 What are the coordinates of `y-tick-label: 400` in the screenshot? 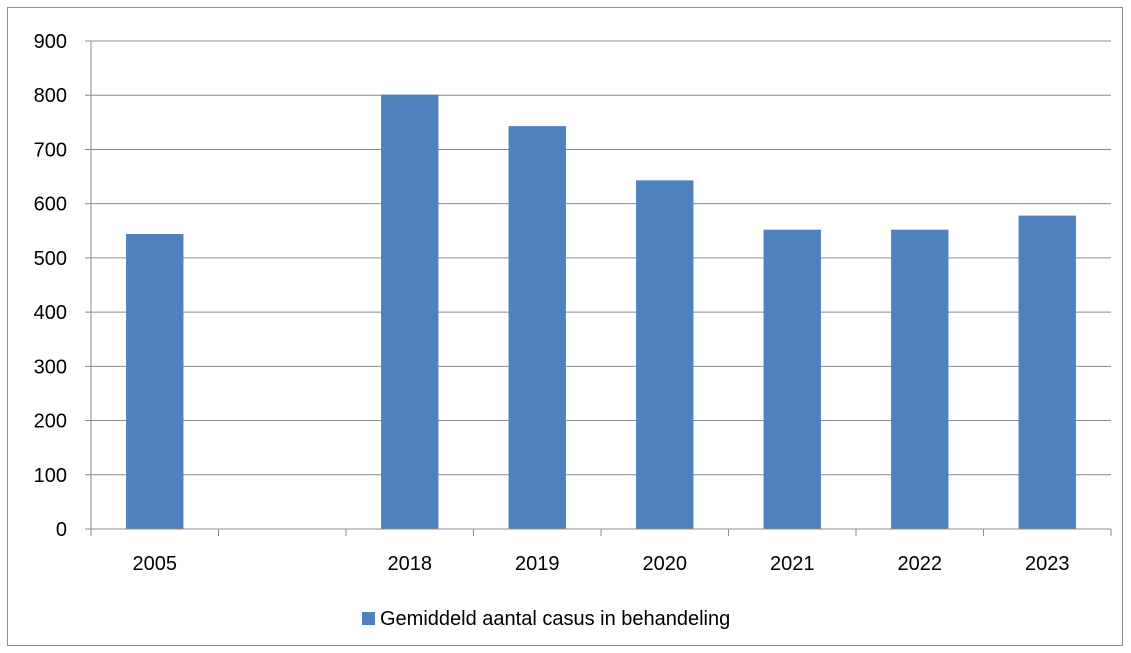 It's located at (50, 313).